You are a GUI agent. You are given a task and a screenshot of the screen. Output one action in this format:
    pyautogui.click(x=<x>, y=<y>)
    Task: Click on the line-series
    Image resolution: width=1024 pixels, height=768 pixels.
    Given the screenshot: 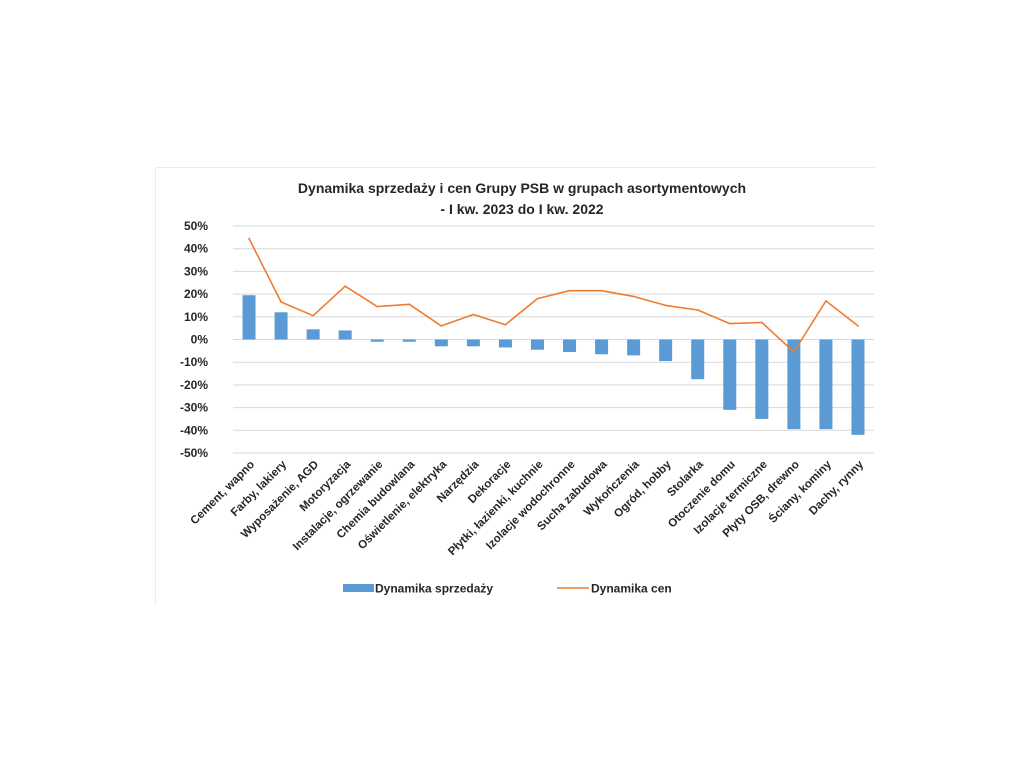 What is the action you would take?
    pyautogui.click(x=553, y=295)
    